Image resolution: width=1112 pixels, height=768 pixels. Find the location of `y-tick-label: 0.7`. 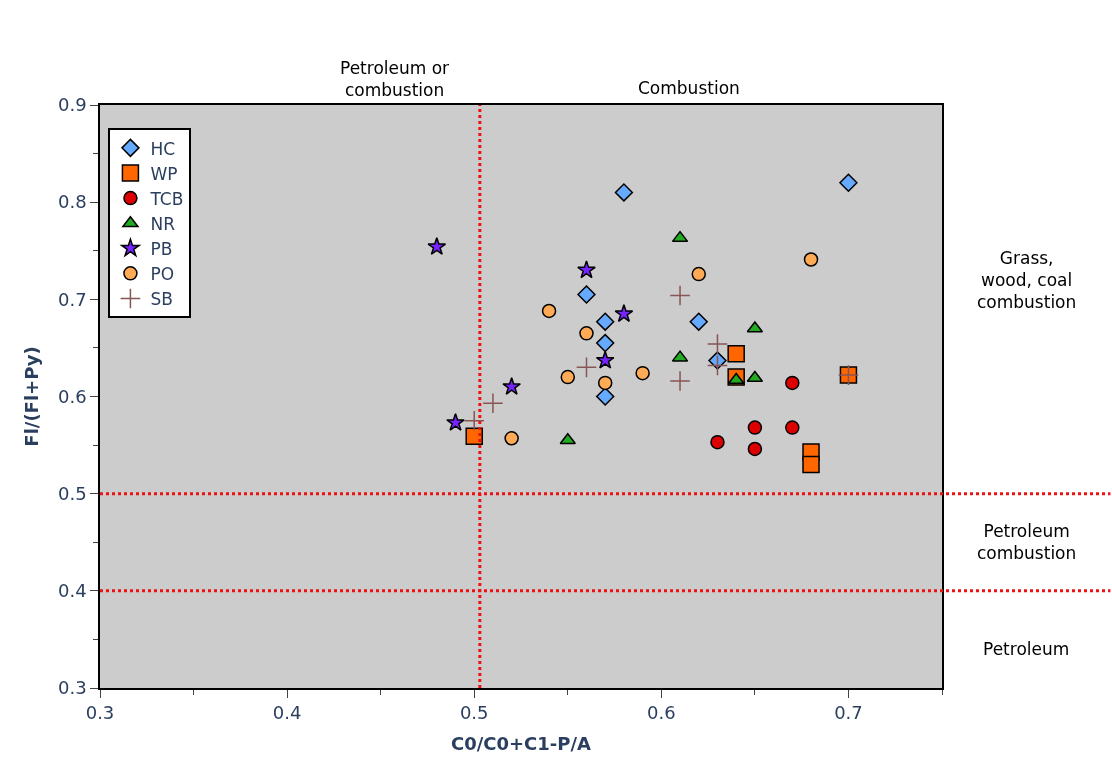

y-tick-label: 0.7 is located at coordinates (72, 299).